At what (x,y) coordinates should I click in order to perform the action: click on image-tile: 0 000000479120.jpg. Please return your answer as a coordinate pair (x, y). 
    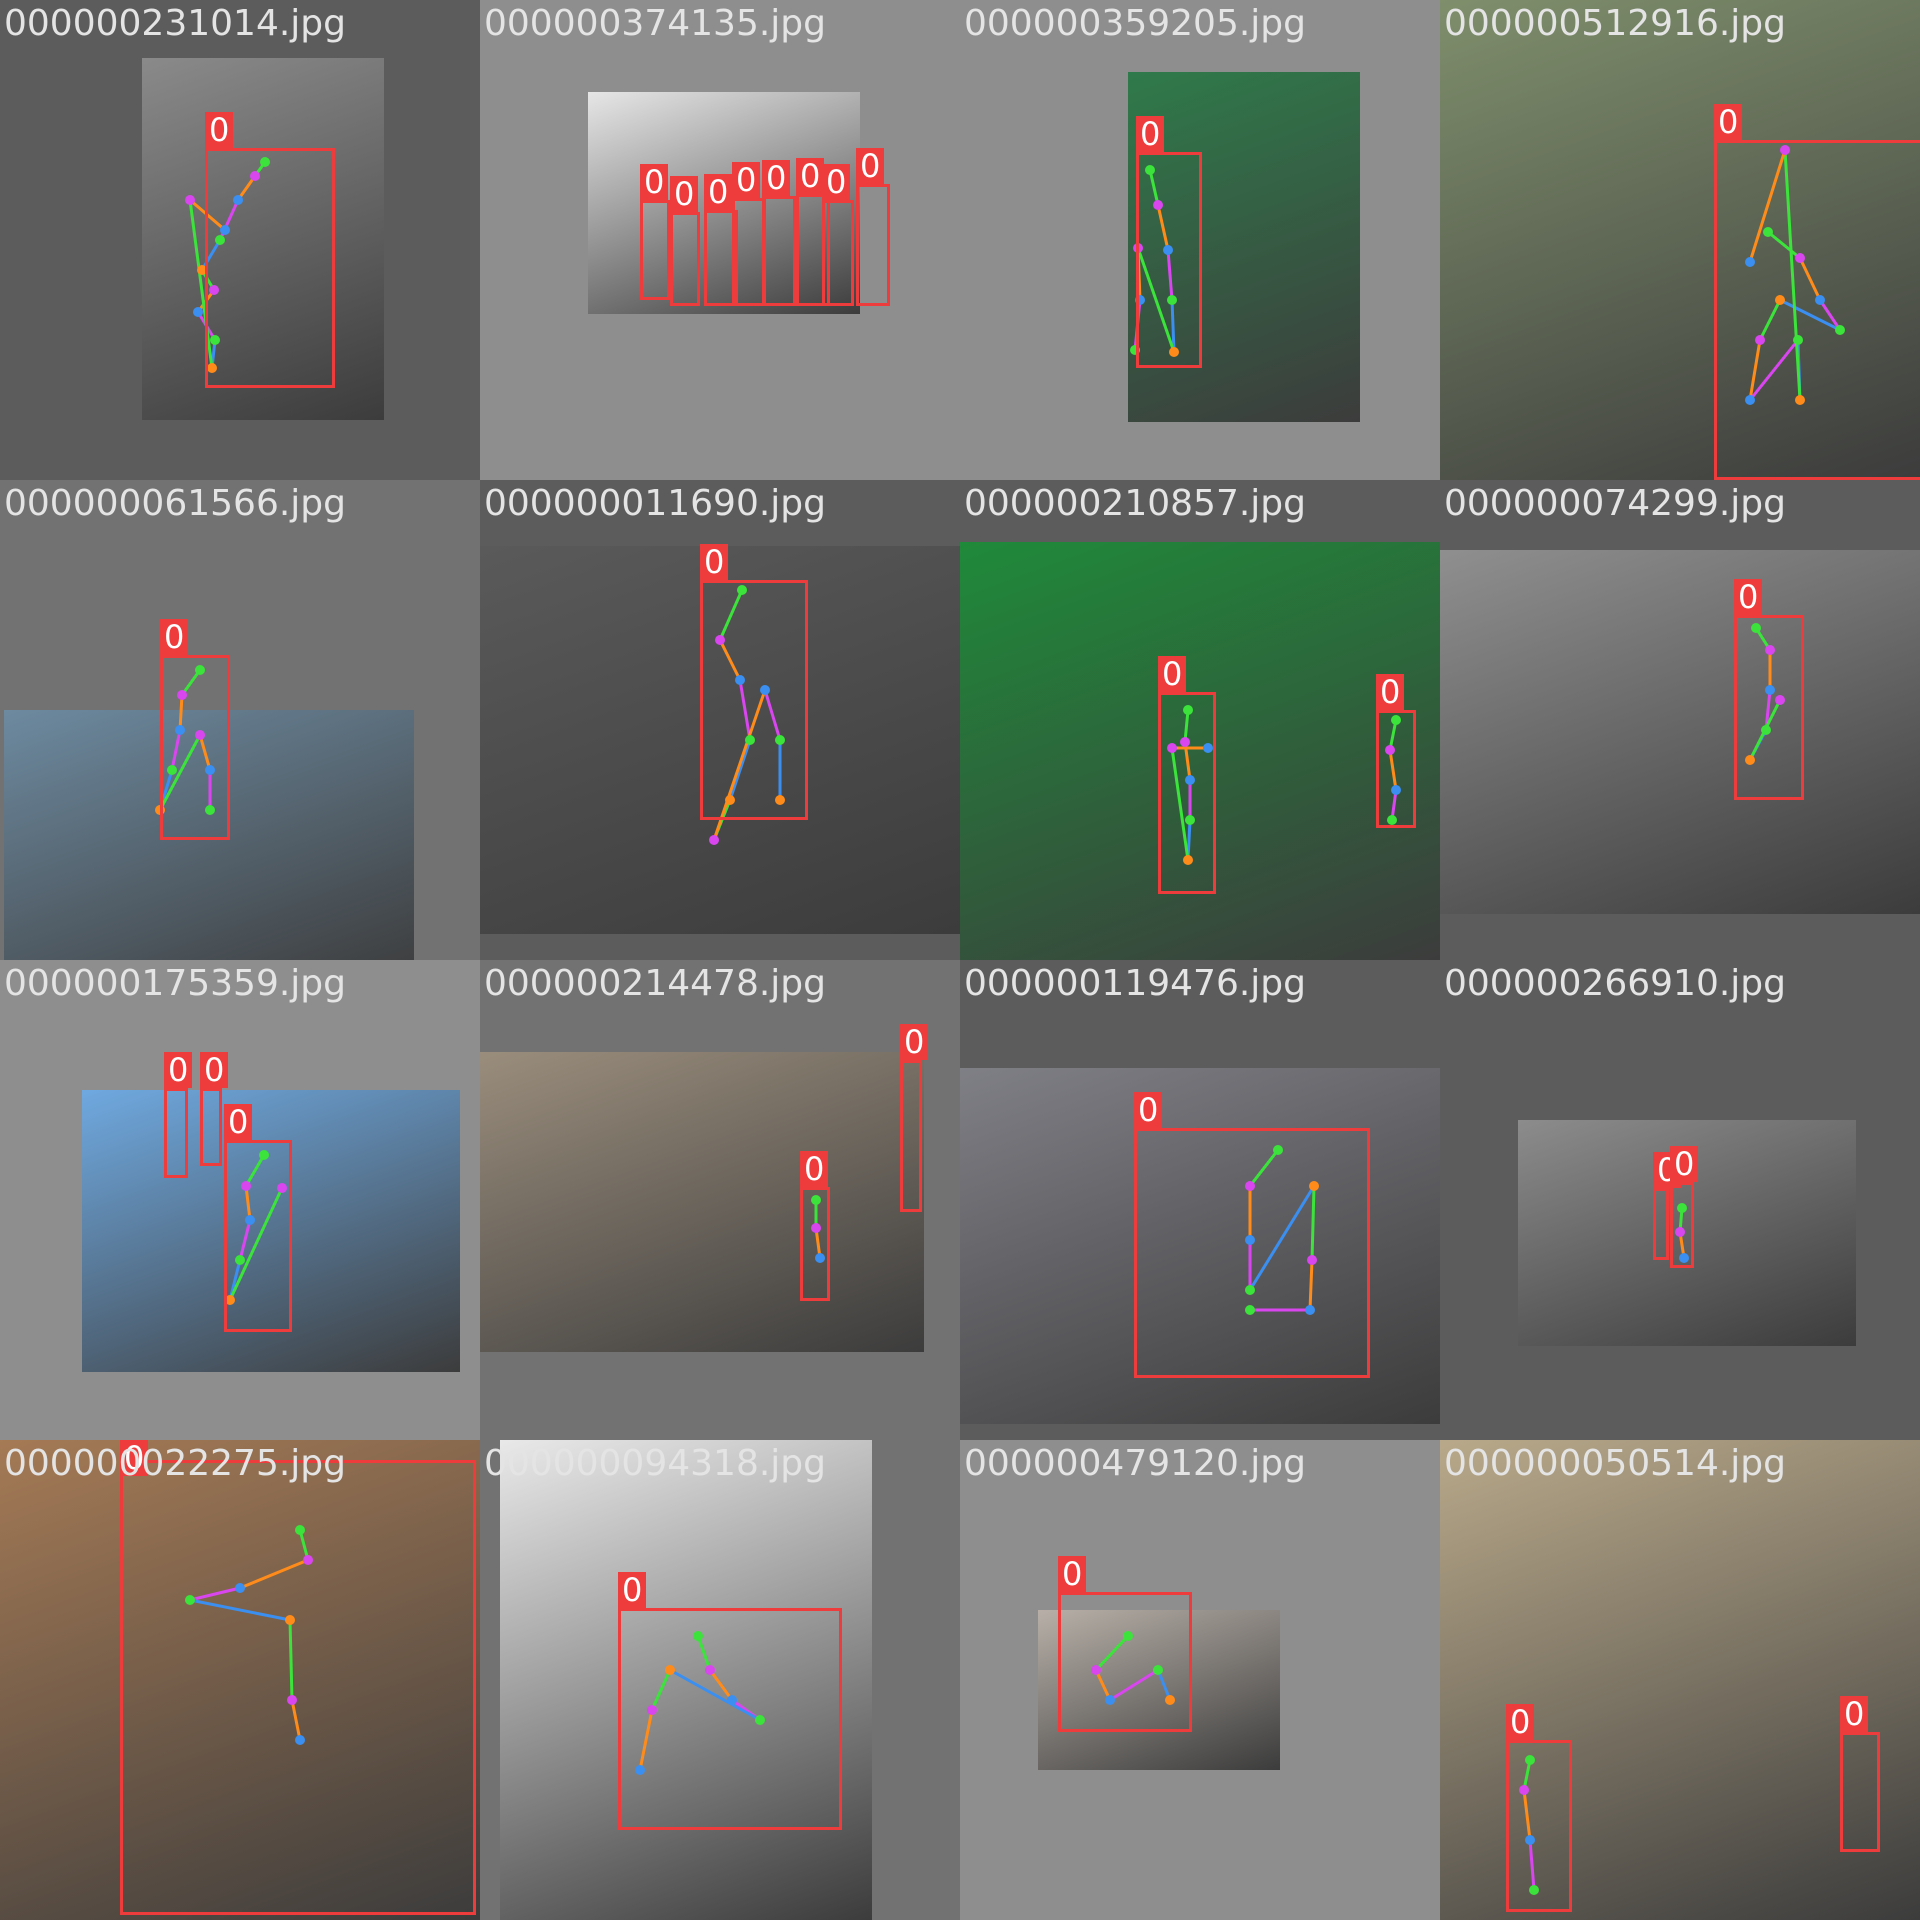
    Looking at the image, I should click on (1200, 1680).